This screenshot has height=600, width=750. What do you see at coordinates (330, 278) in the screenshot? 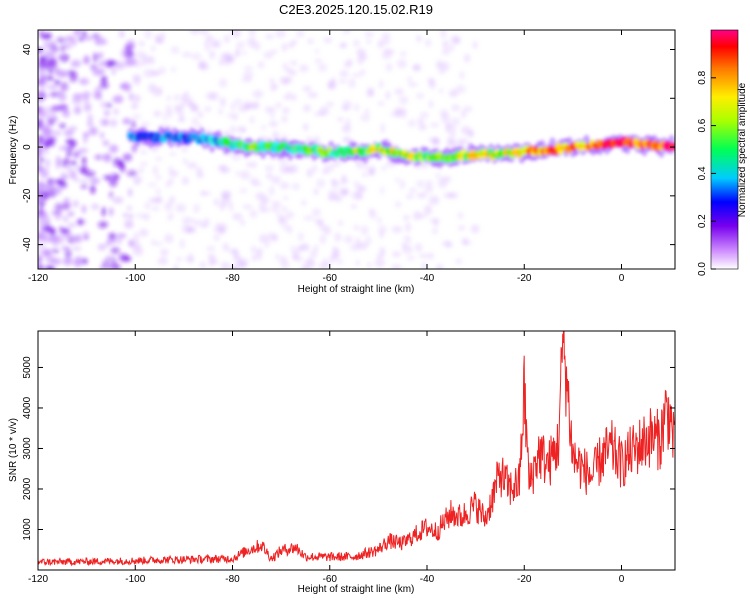
I see `spectrogram-x-tick-label: -60` at bounding box center [330, 278].